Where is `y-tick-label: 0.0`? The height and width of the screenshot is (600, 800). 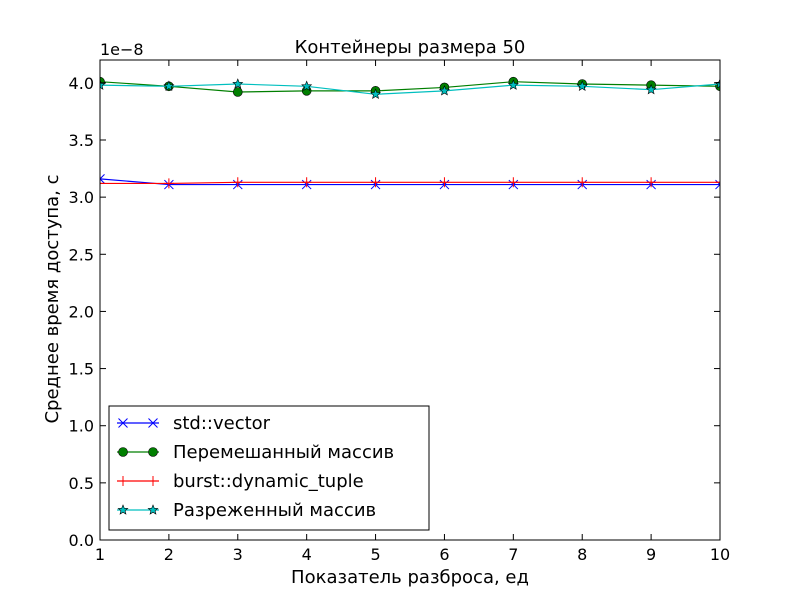 y-tick-label: 0.0 is located at coordinates (81, 540).